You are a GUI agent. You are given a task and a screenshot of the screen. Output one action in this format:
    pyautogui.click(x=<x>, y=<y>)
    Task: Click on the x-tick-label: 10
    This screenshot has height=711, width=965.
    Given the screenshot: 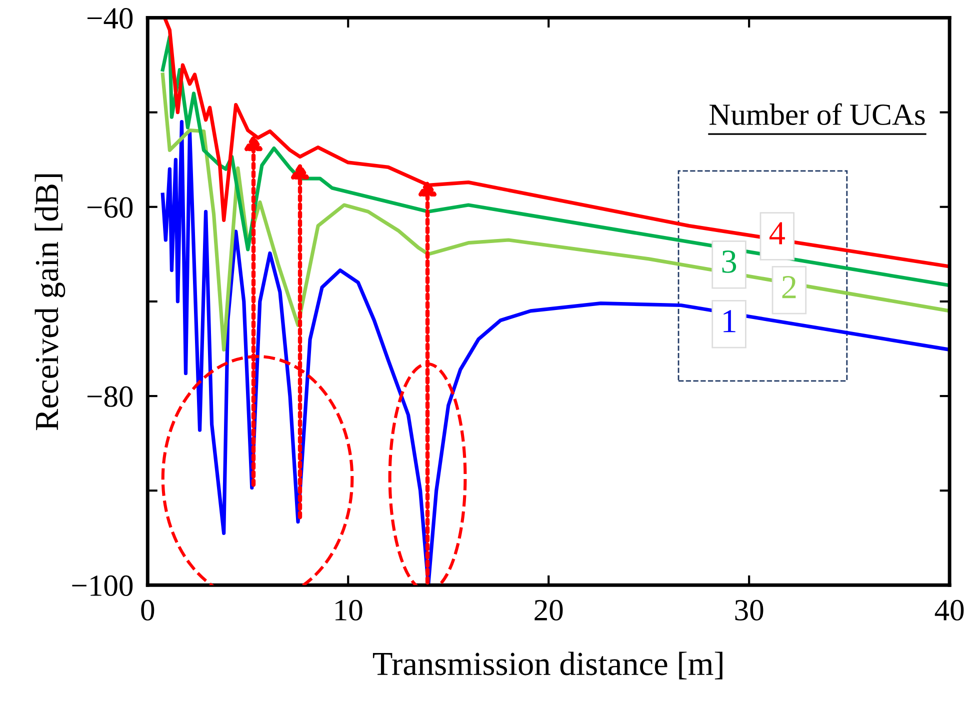 What is the action you would take?
    pyautogui.click(x=349, y=610)
    